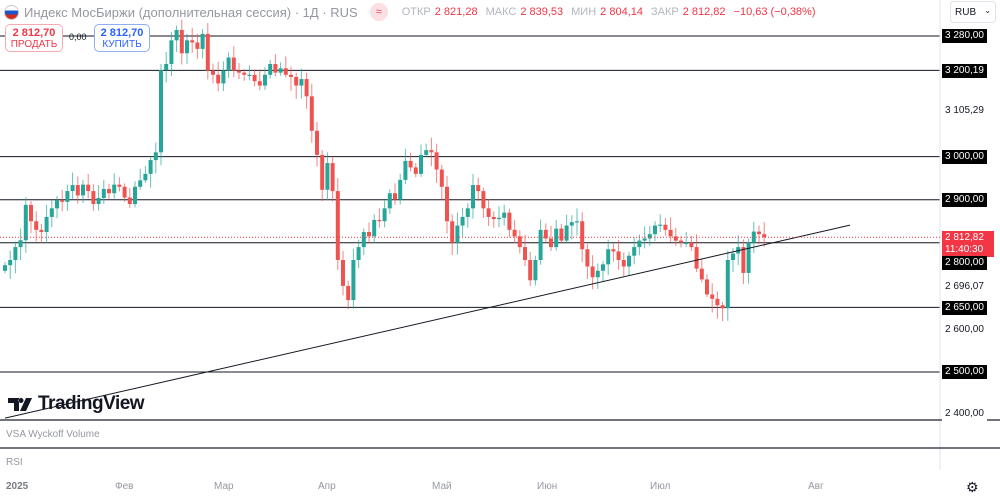  What do you see at coordinates (964, 200) in the screenshot?
I see `price-label-2900: 2 900,00` at bounding box center [964, 200].